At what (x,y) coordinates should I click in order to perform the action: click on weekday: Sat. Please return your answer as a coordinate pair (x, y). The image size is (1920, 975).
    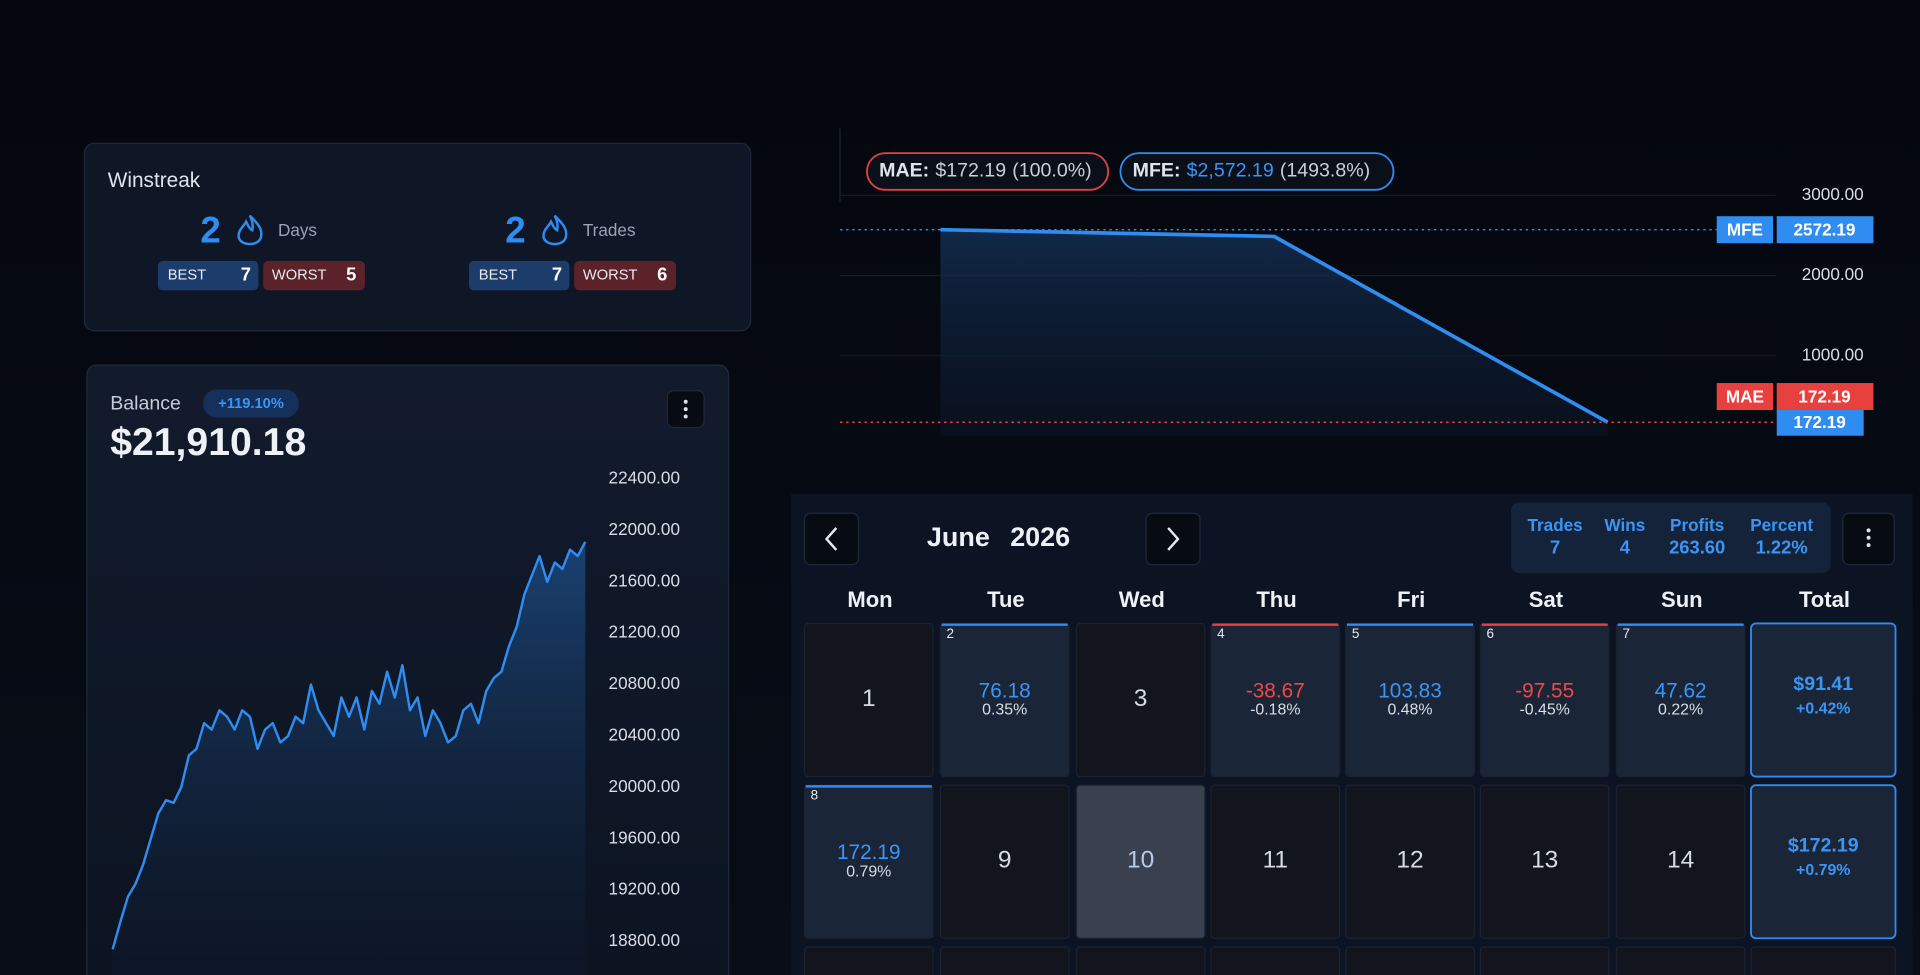
    Looking at the image, I should click on (1546, 599).